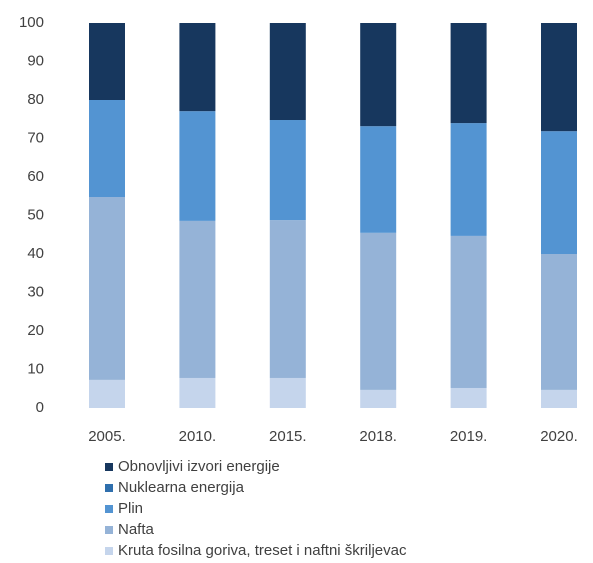 This screenshot has height=563, width=593. Describe the element at coordinates (35, 99) in the screenshot. I see `y-tick-label: 80` at that location.